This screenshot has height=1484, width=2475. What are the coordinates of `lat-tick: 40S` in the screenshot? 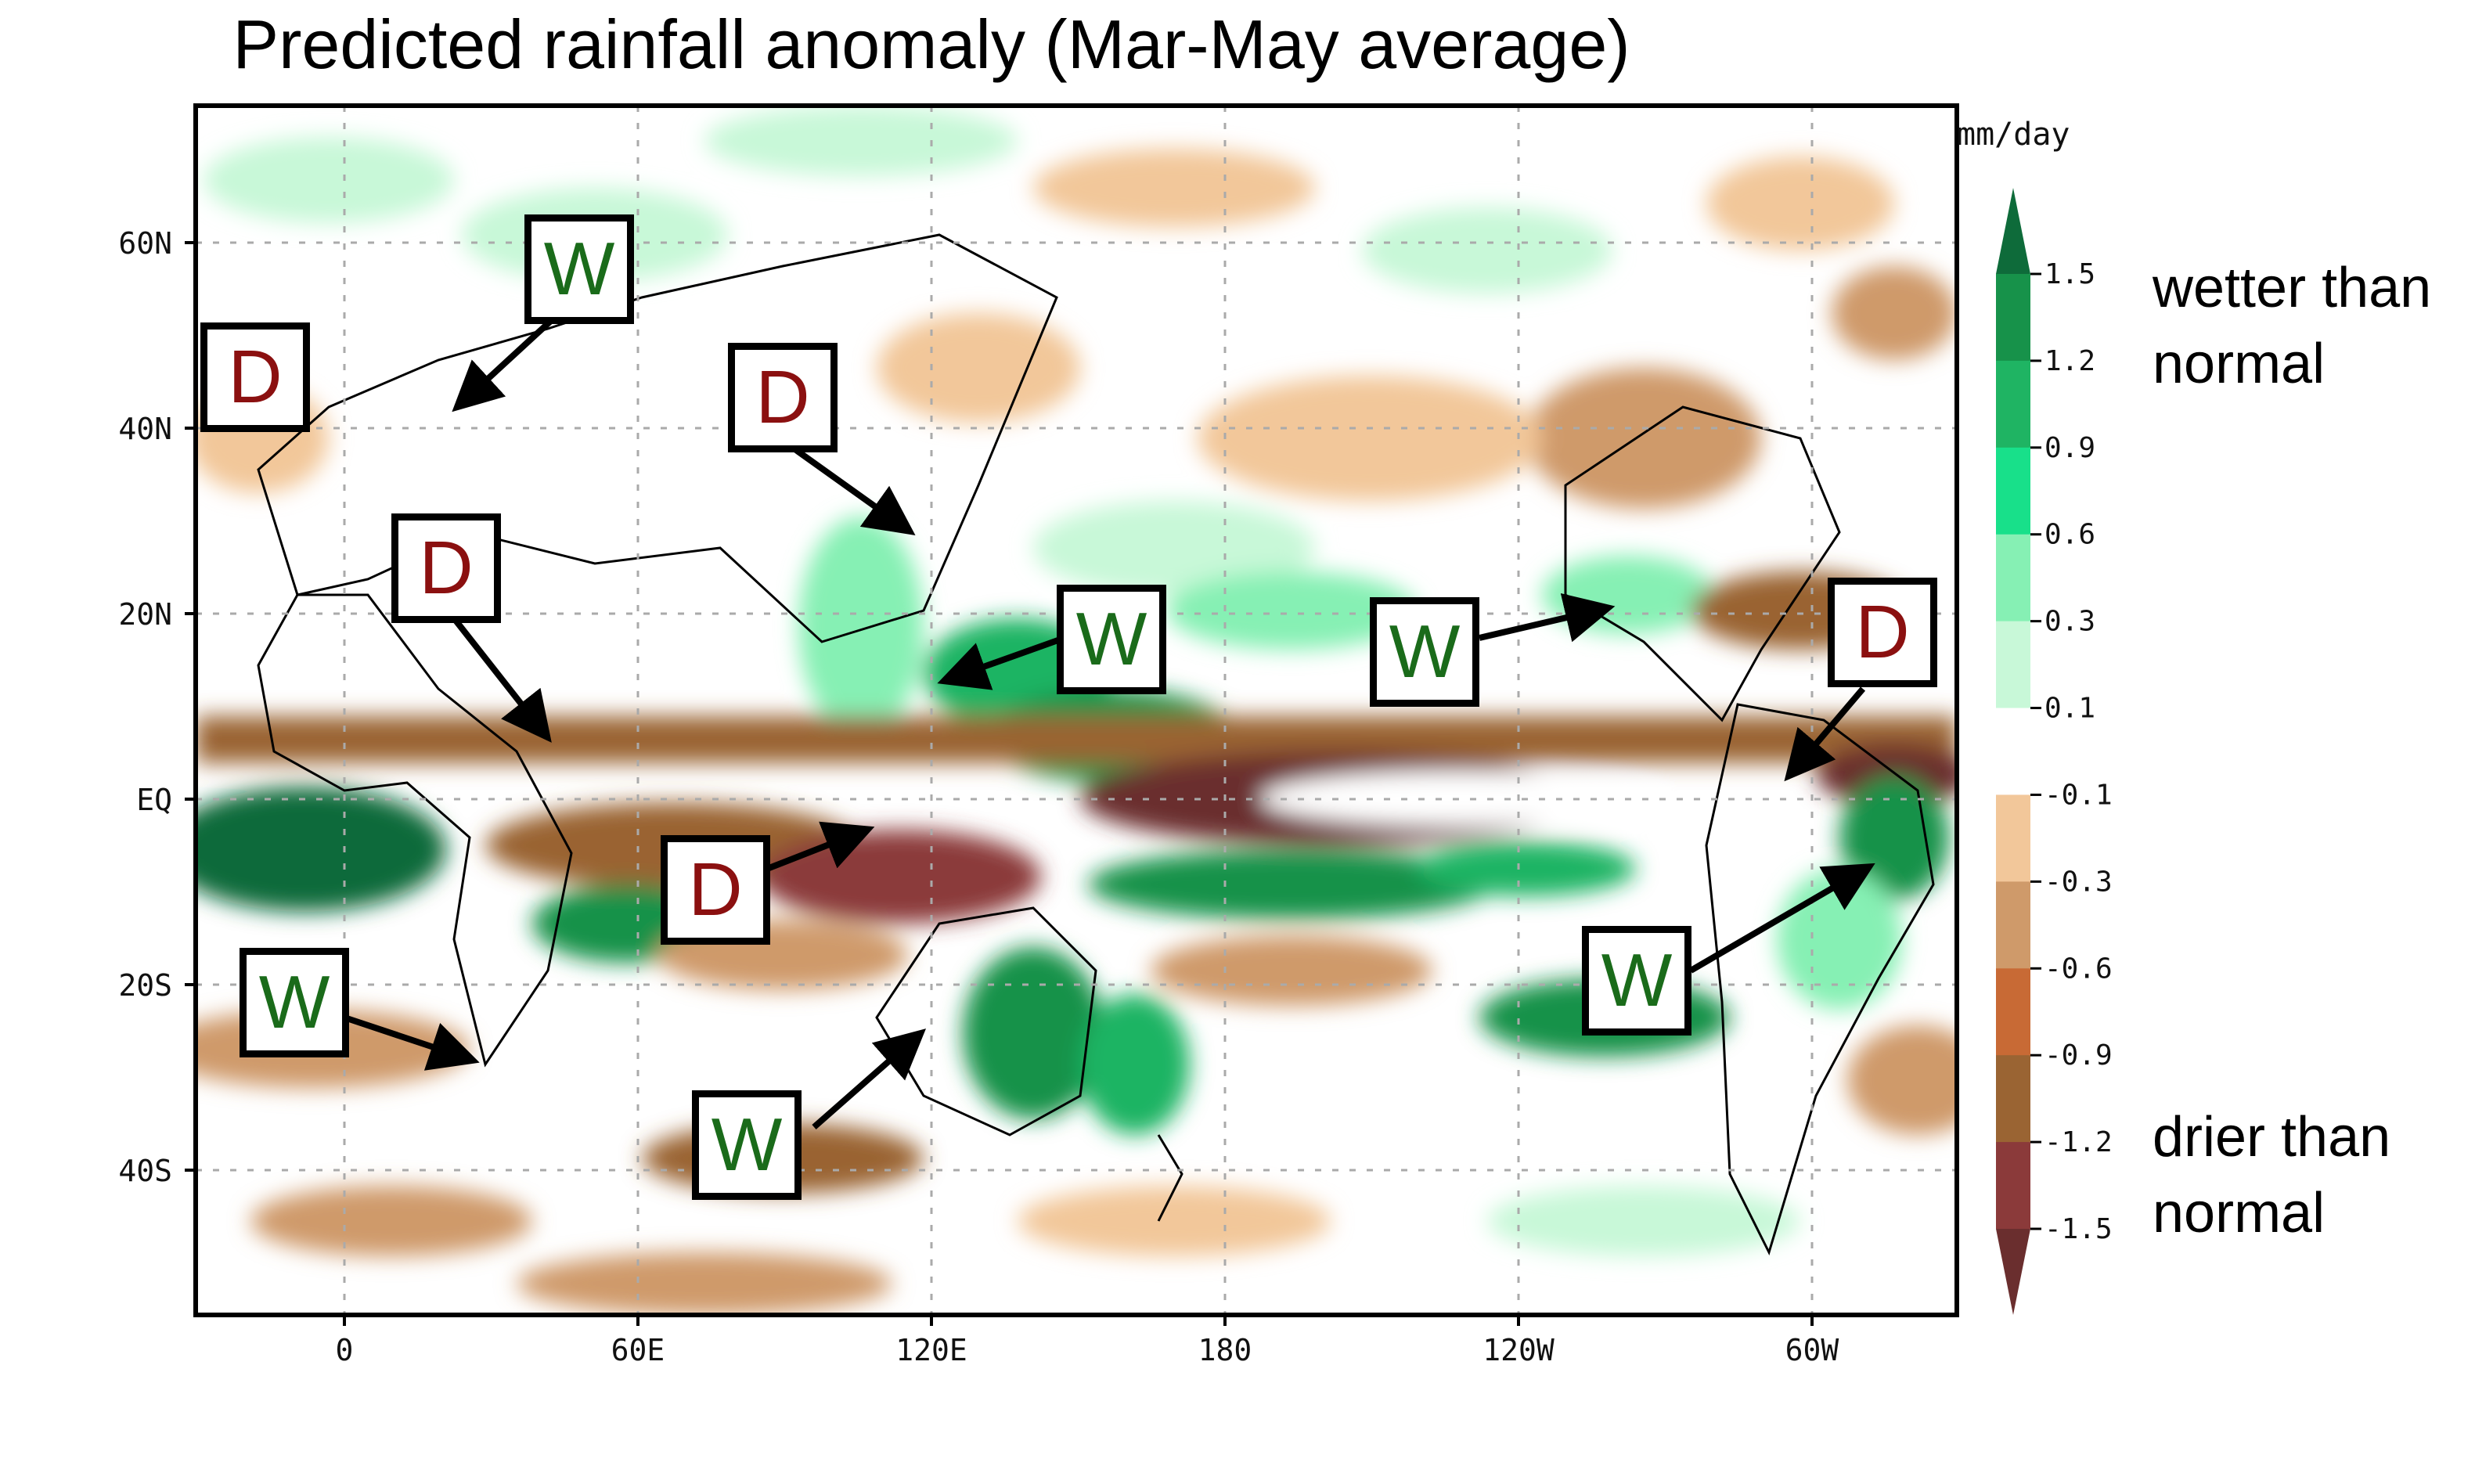 It's located at (145, 1171).